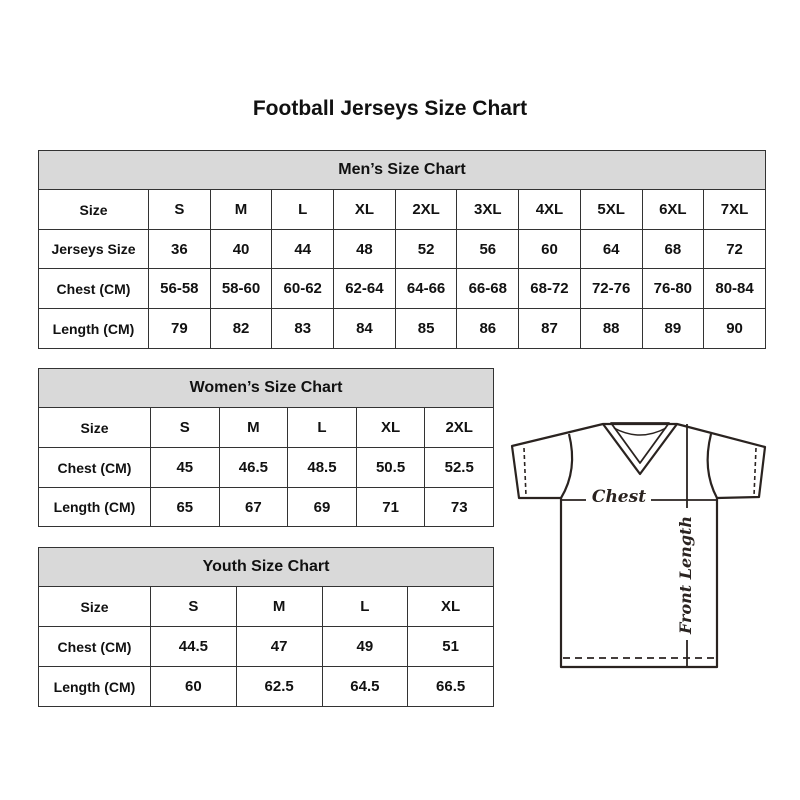 The width and height of the screenshot is (800, 800). I want to click on table-cell: 64-66, so click(426, 288).